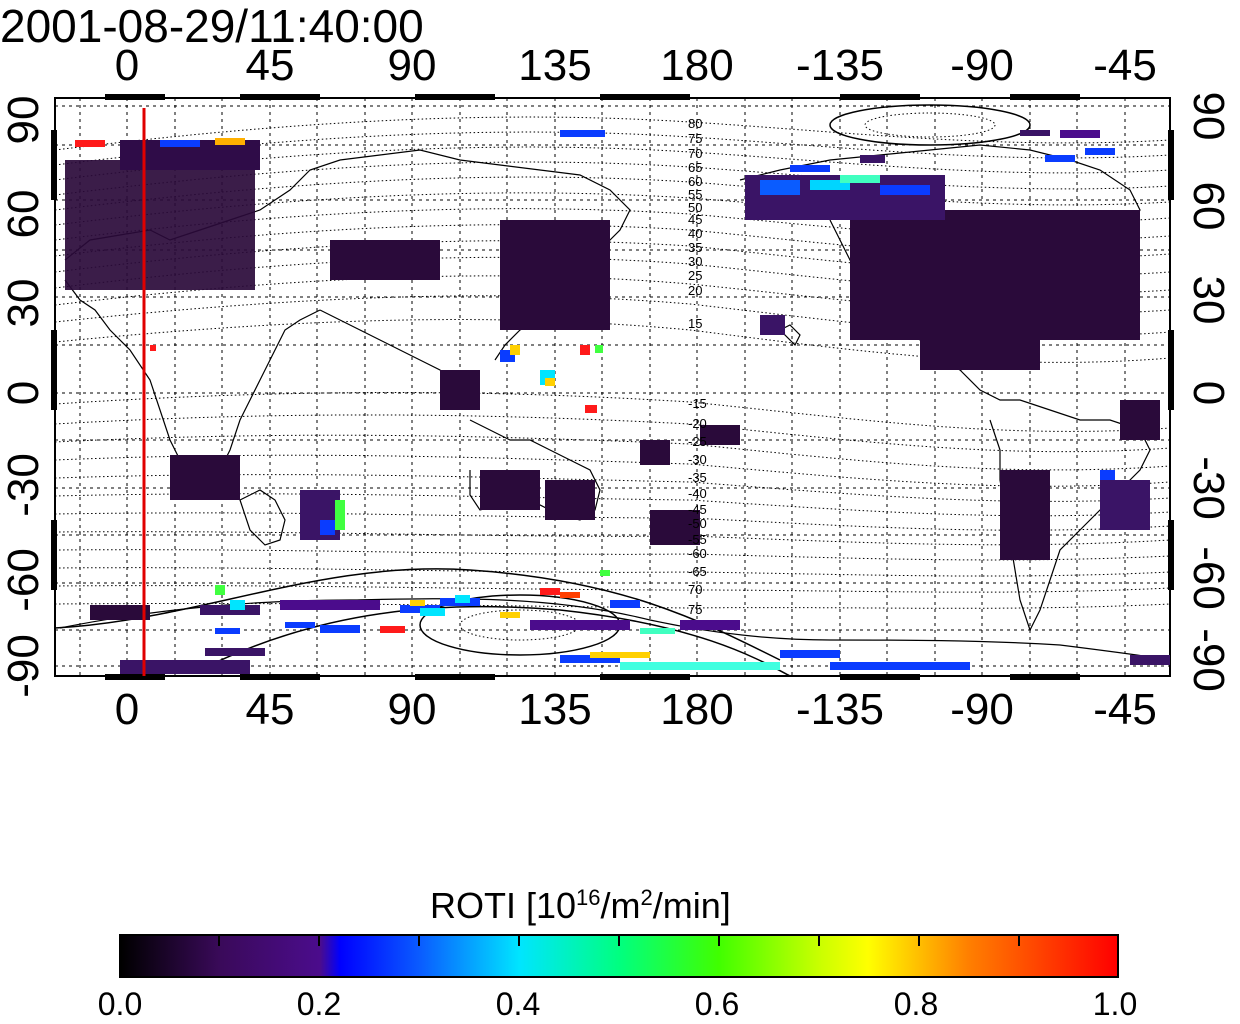  Describe the element at coordinates (695, 275) in the screenshot. I see `contour-label: 25` at that location.